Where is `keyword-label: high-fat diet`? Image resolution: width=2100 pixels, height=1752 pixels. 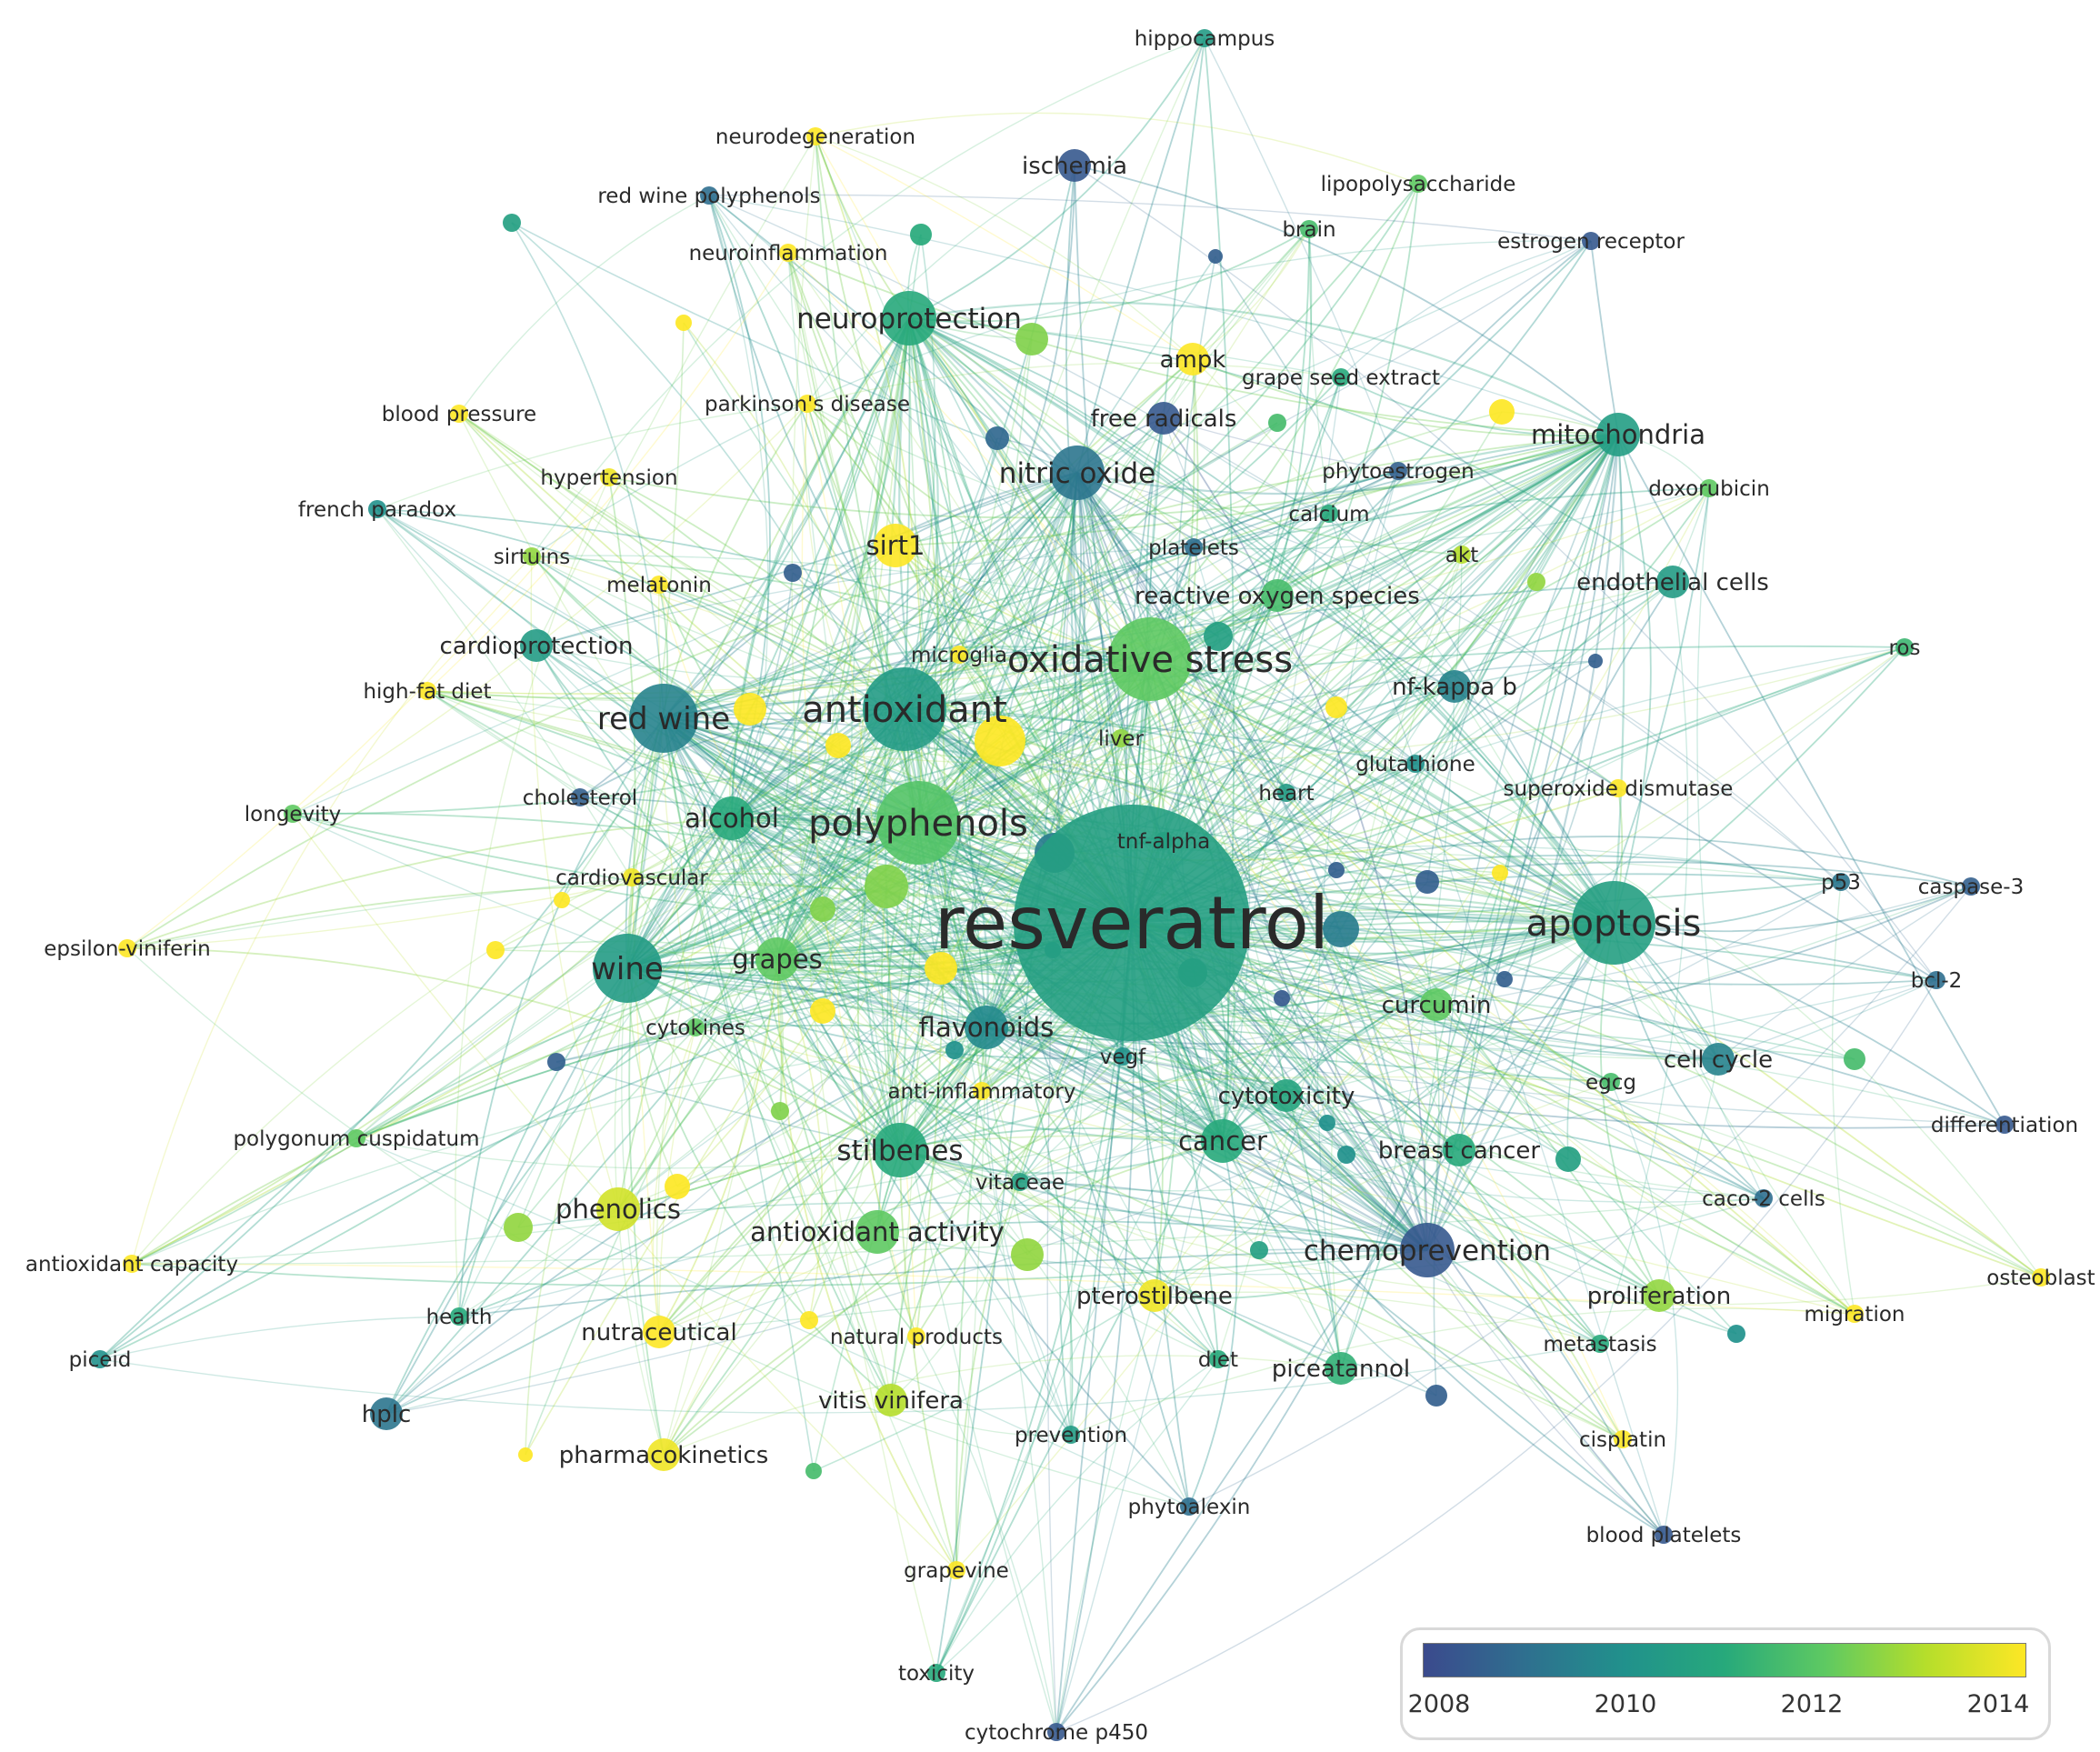
keyword-label: high-fat diet is located at coordinates (427, 692).